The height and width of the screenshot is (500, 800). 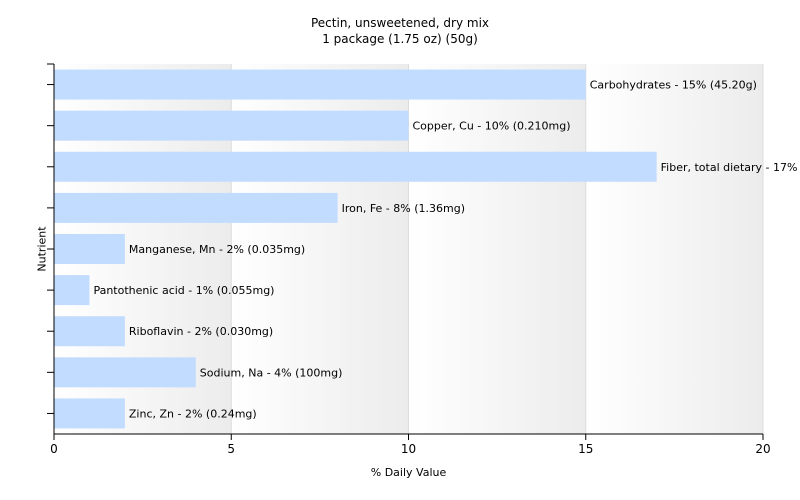 I want to click on chart-title: Pectin, unsweetened, dry mix, so click(x=400, y=23).